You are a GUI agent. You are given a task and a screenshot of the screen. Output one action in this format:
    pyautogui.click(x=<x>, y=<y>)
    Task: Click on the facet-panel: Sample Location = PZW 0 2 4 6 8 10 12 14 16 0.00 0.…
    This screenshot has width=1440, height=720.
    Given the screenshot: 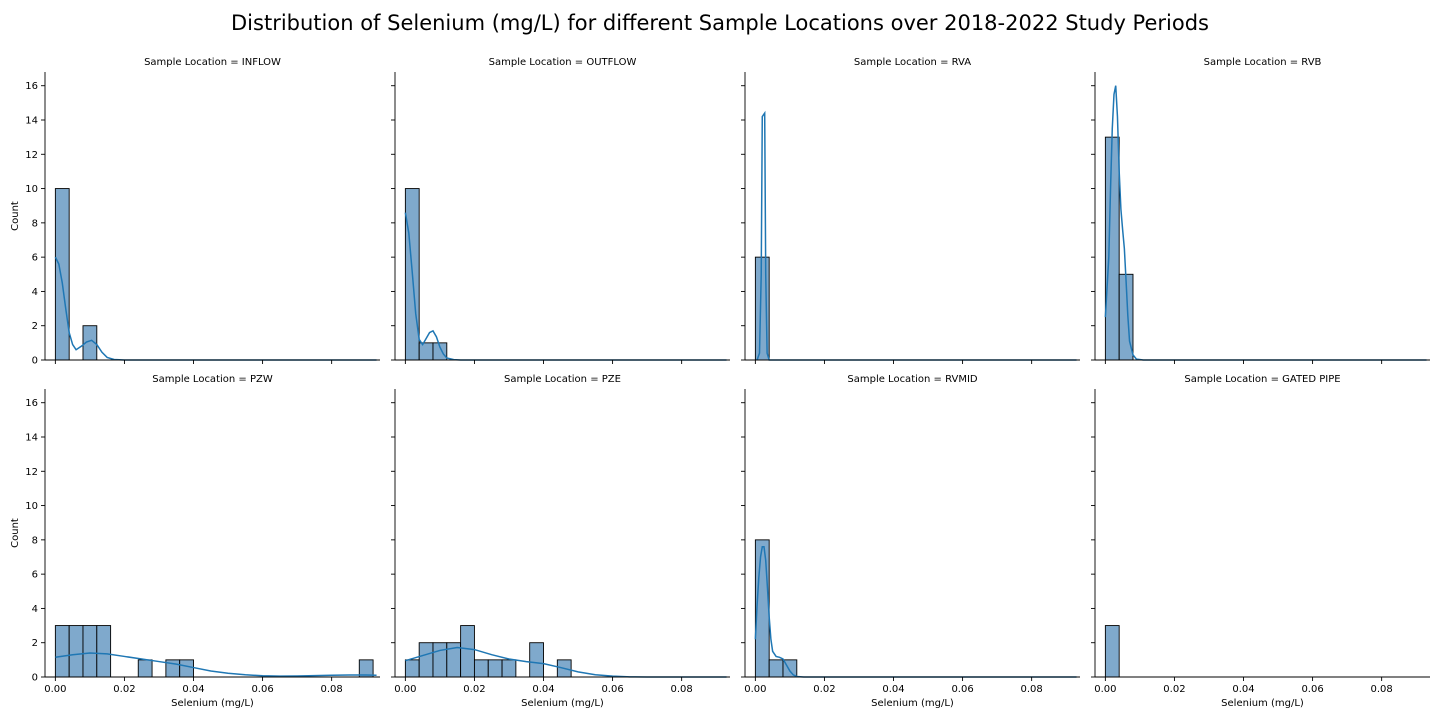 What is the action you would take?
    pyautogui.click(x=195, y=541)
    